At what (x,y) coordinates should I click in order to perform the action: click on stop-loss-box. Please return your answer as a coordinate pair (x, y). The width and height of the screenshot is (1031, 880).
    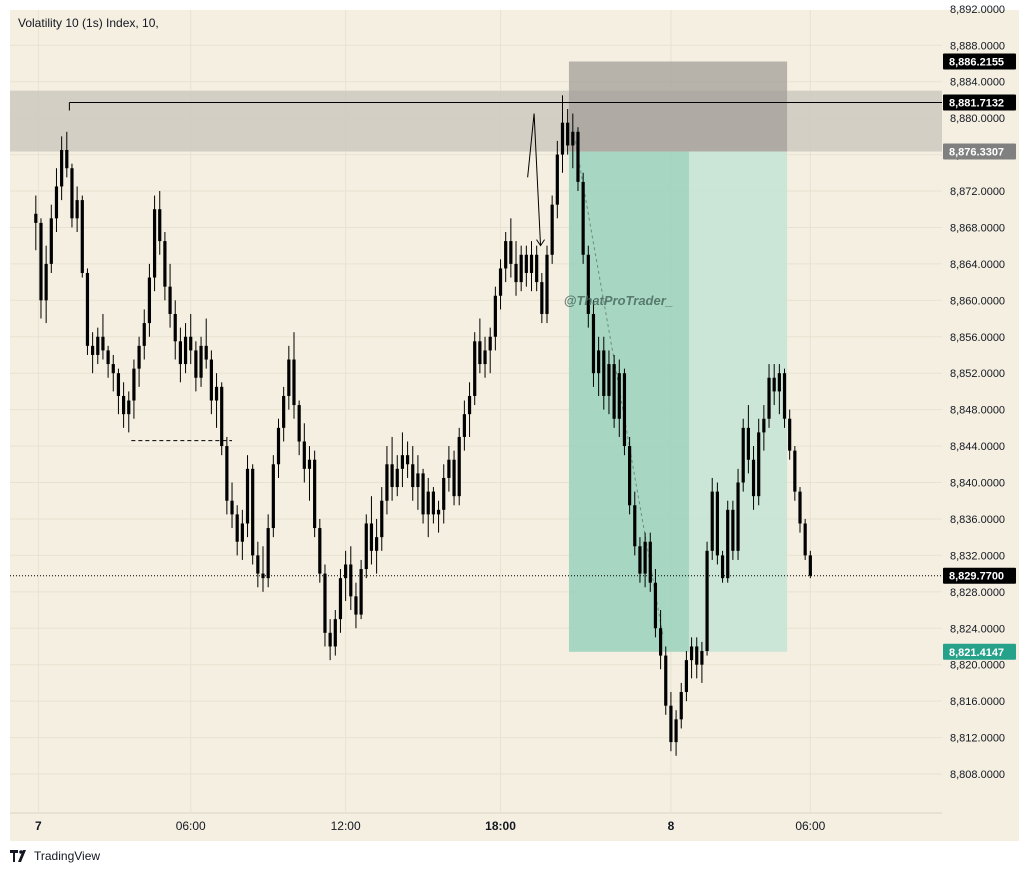
    Looking at the image, I should click on (678, 106).